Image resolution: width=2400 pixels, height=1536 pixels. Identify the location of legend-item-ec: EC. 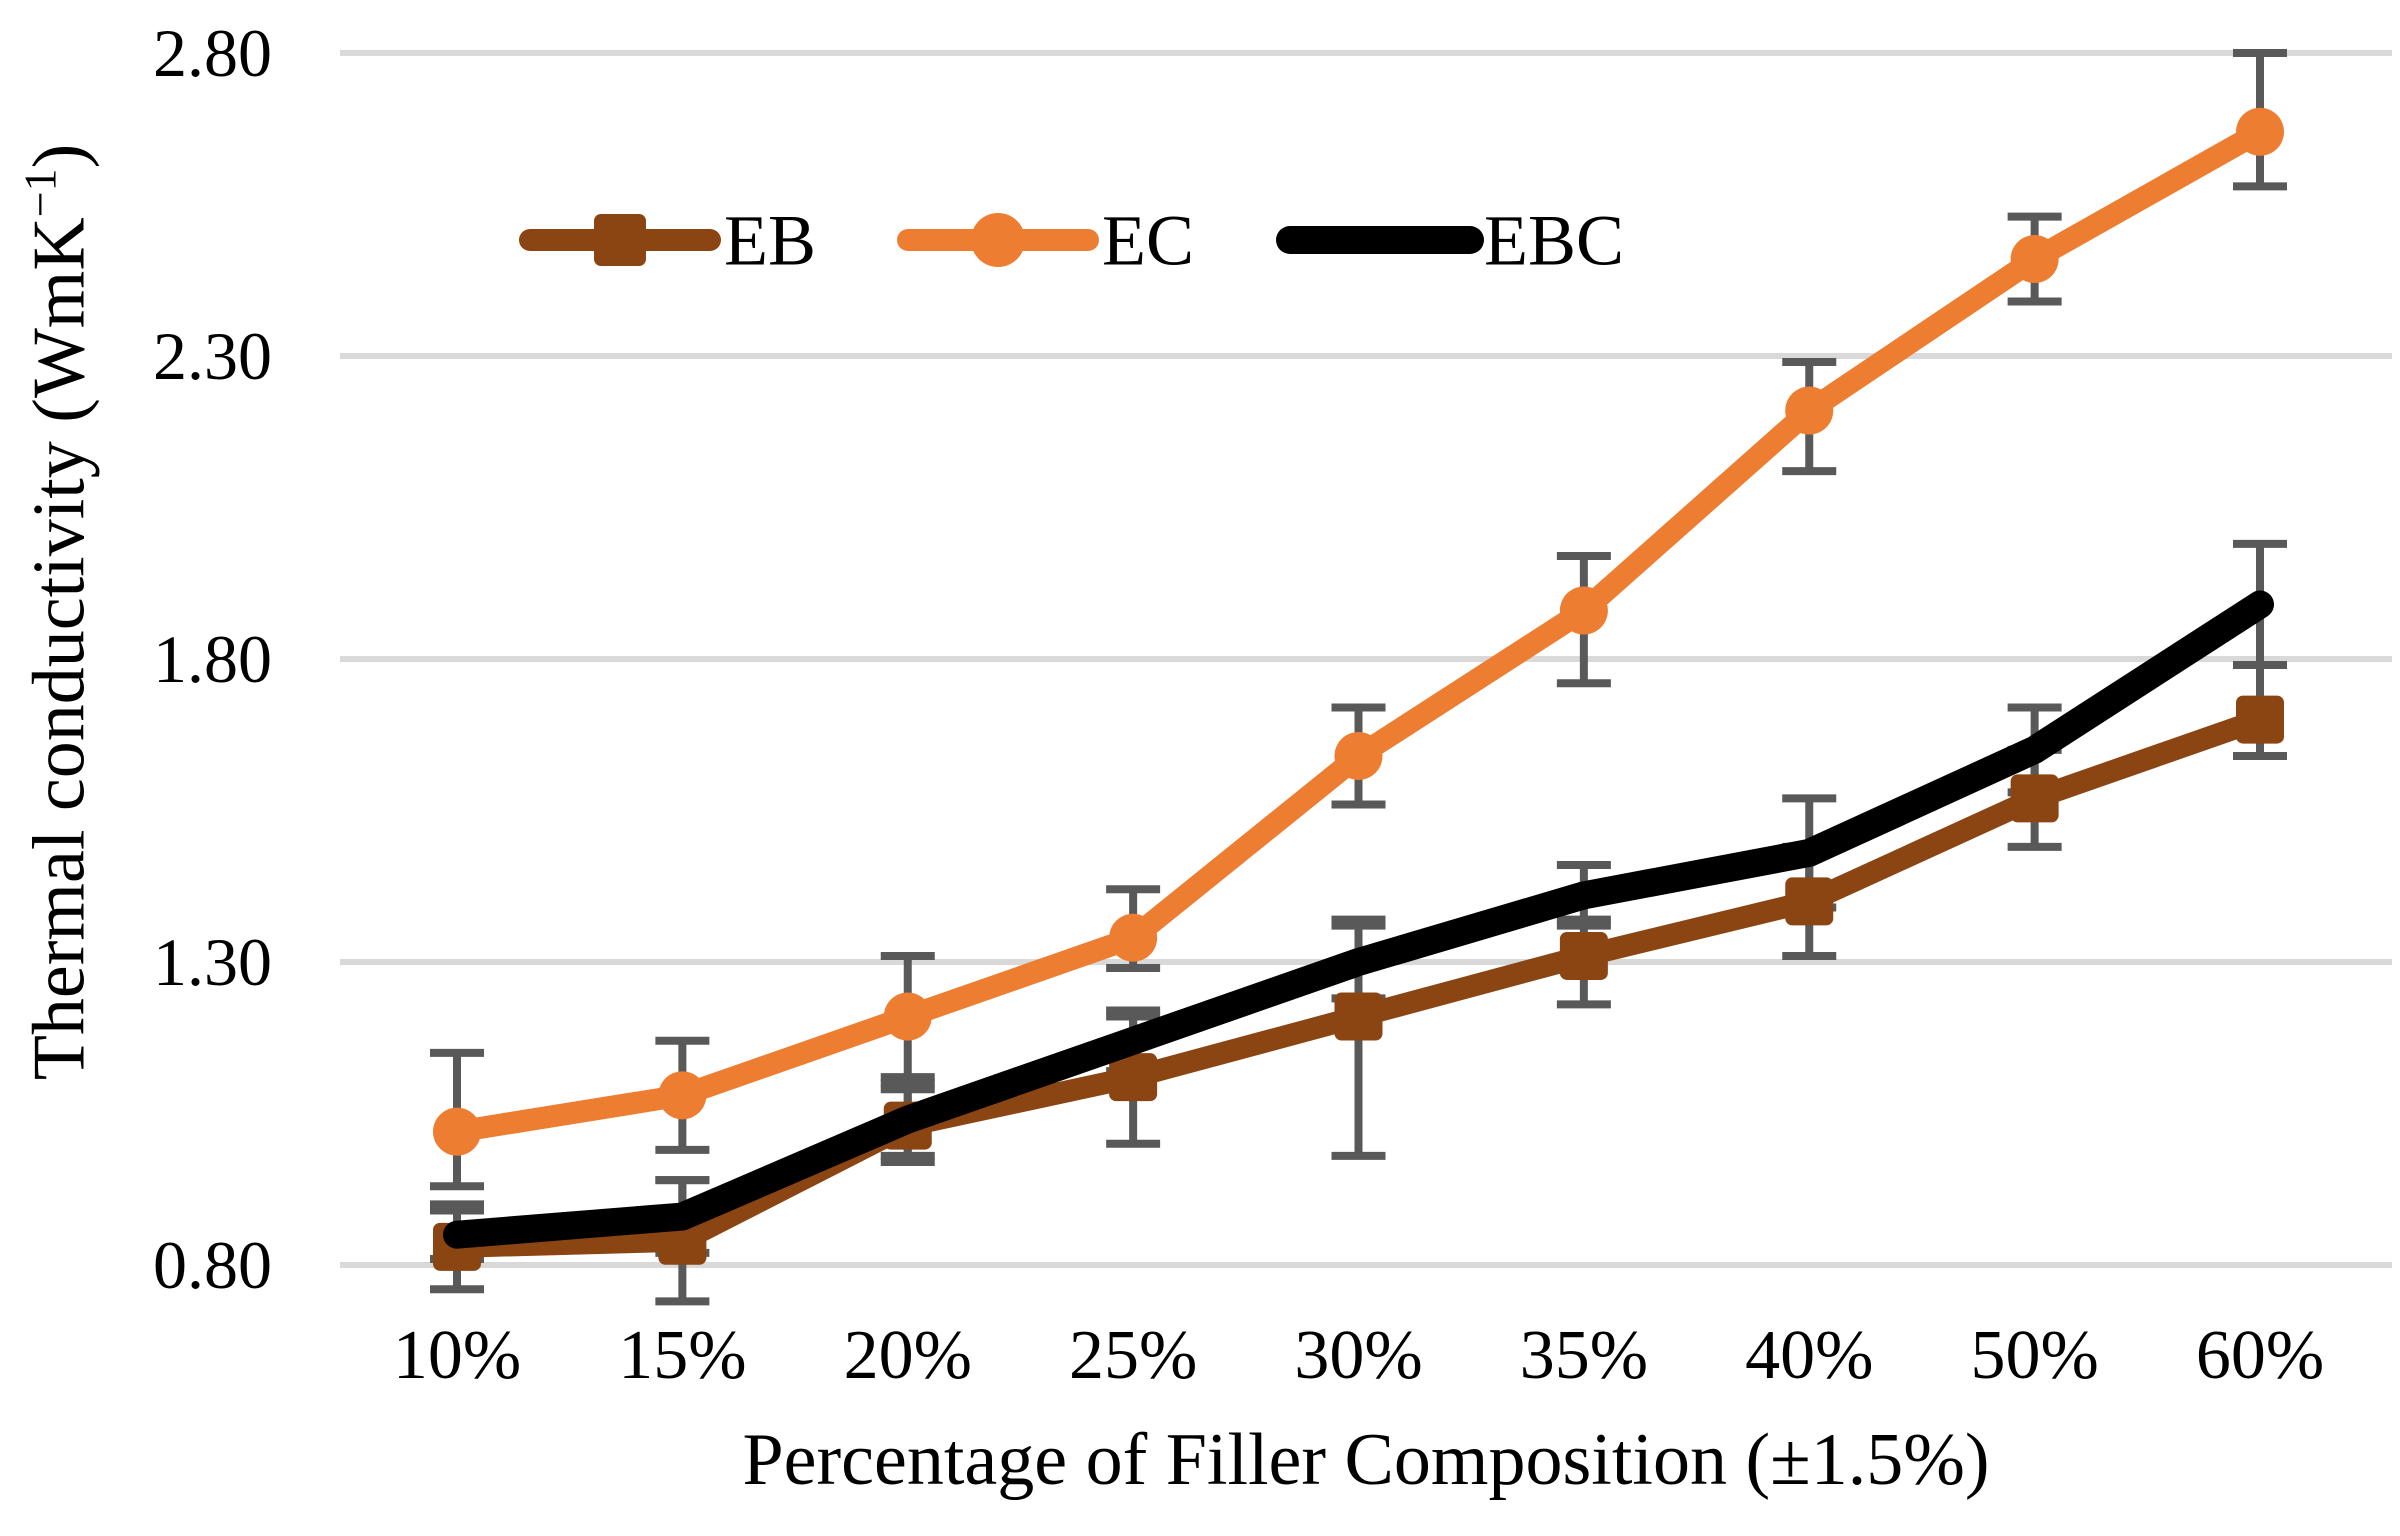
(1045, 240).